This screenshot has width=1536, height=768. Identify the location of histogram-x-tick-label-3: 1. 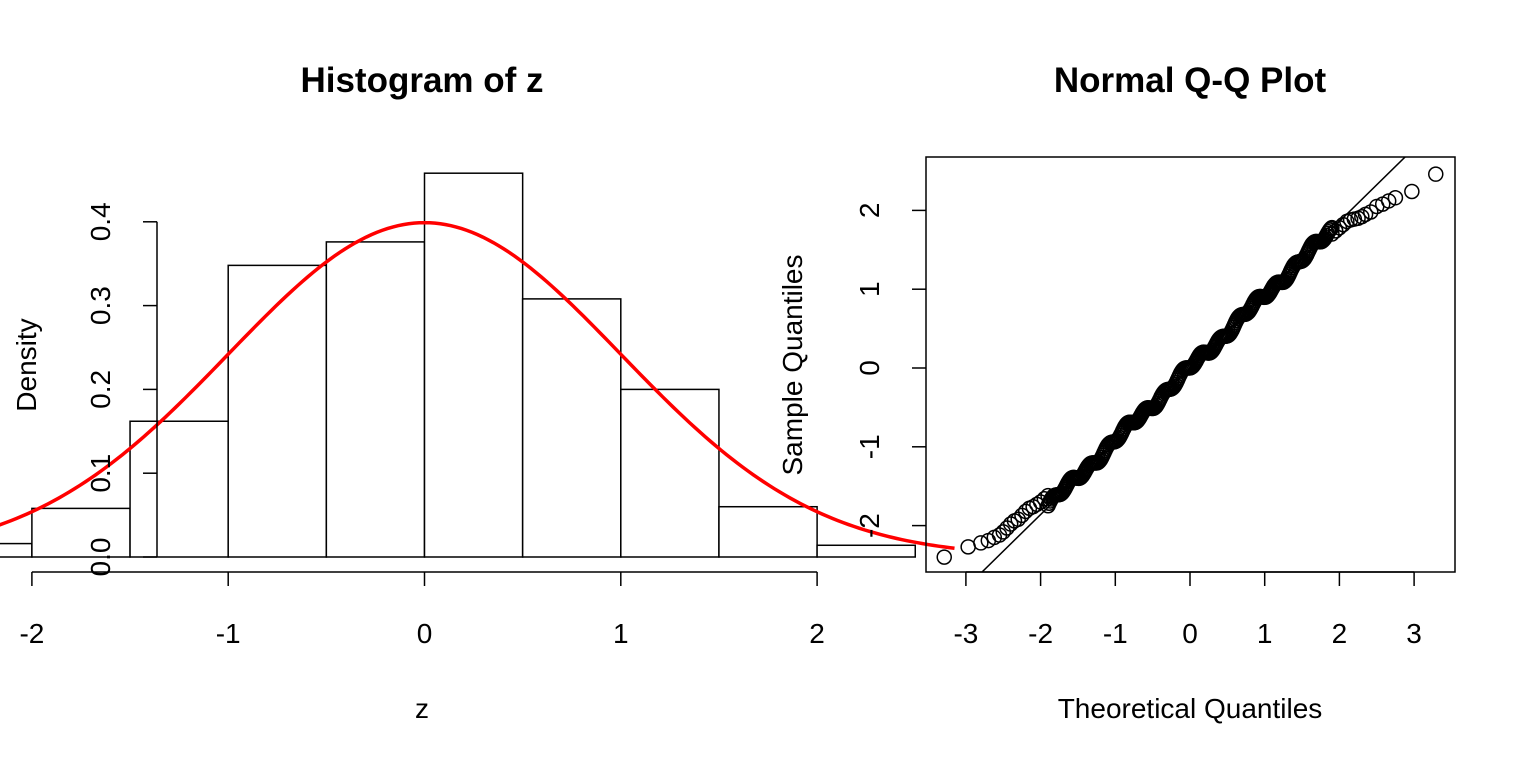
(621, 633).